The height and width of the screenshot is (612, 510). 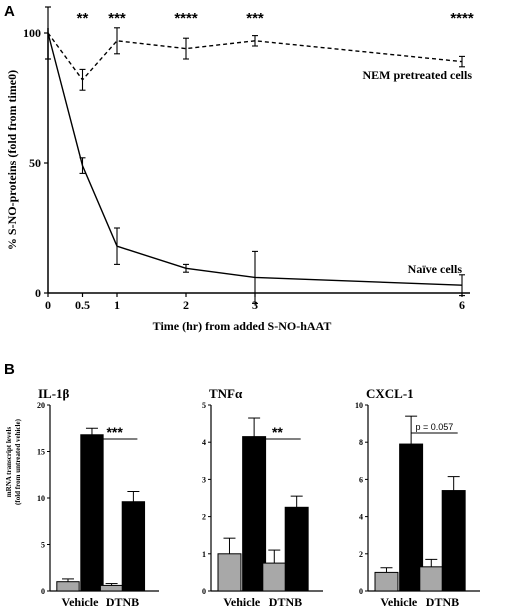 What do you see at coordinates (229, 572) in the screenshot?
I see `bar-tnf-vehicle-grey` at bounding box center [229, 572].